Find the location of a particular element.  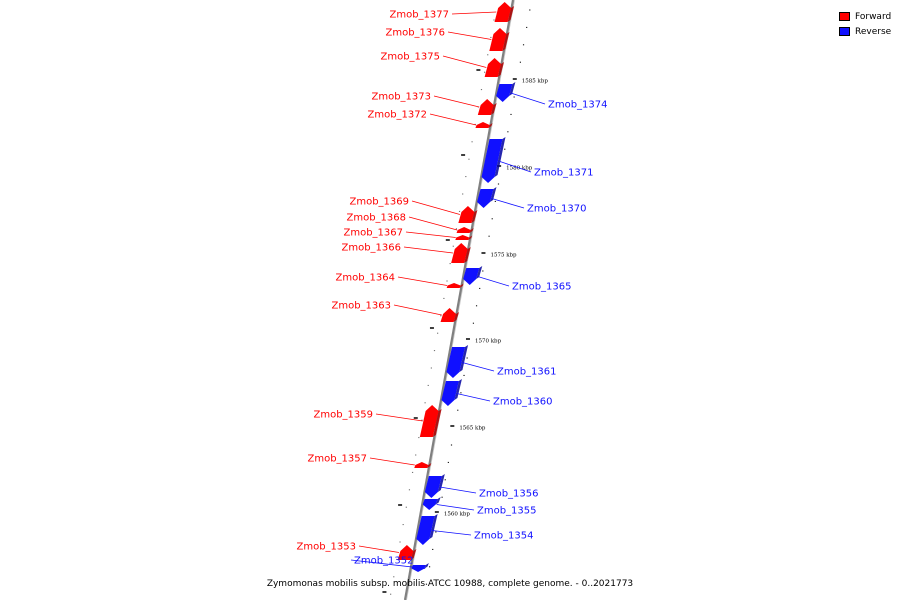

gene-label: Zmob_1359 is located at coordinates (343, 415).